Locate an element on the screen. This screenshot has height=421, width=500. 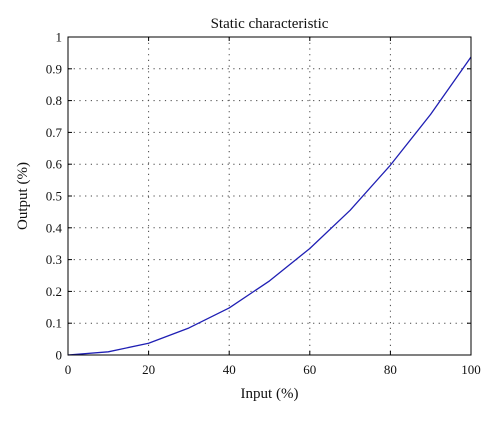
y-axis-title: Output (%) is located at coordinates (23, 196).